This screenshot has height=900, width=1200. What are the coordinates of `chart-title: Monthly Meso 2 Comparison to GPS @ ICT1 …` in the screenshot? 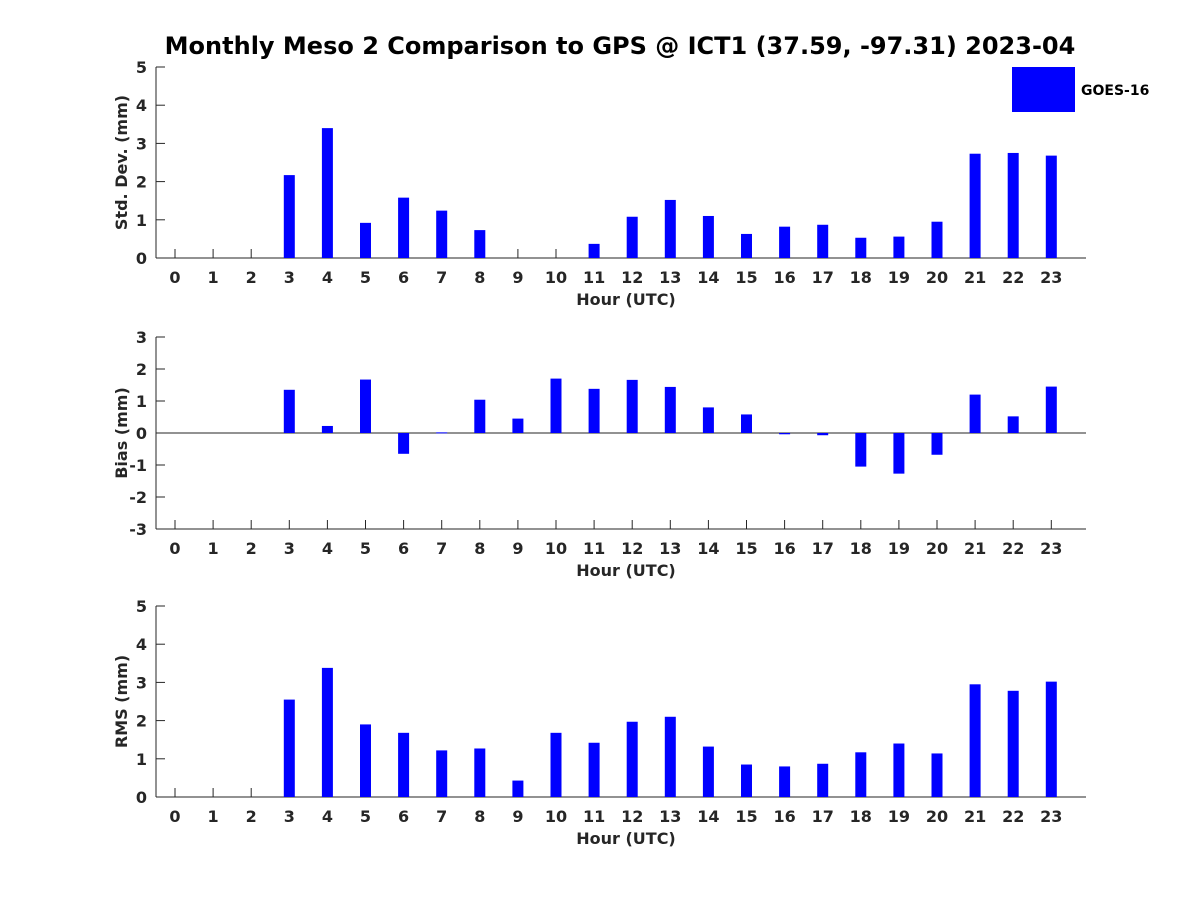 It's located at (620, 46).